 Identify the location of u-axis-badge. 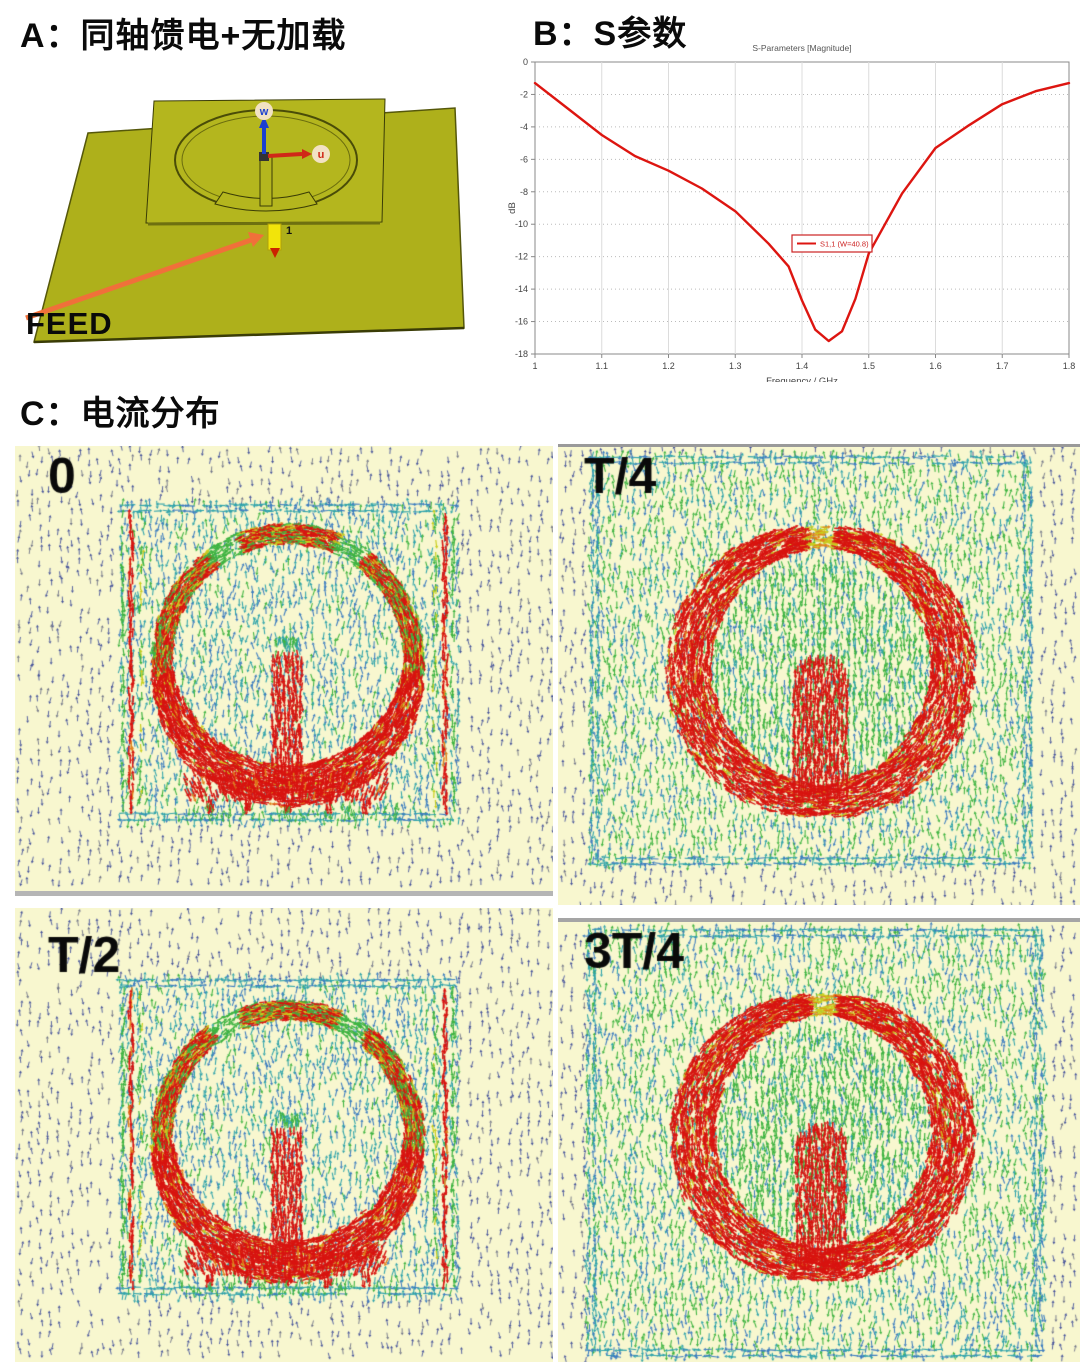
(321, 154).